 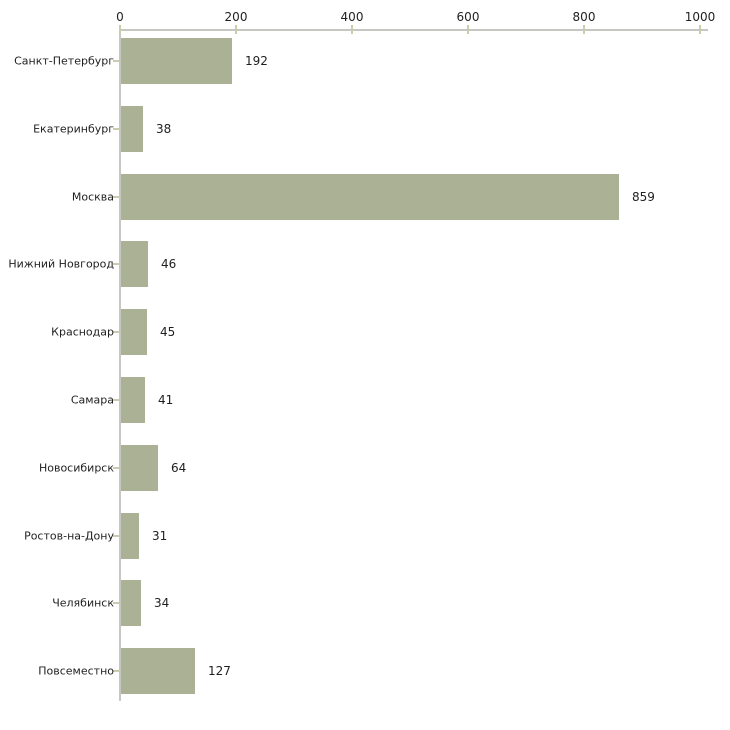 I want to click on value-label: 64, so click(x=179, y=467).